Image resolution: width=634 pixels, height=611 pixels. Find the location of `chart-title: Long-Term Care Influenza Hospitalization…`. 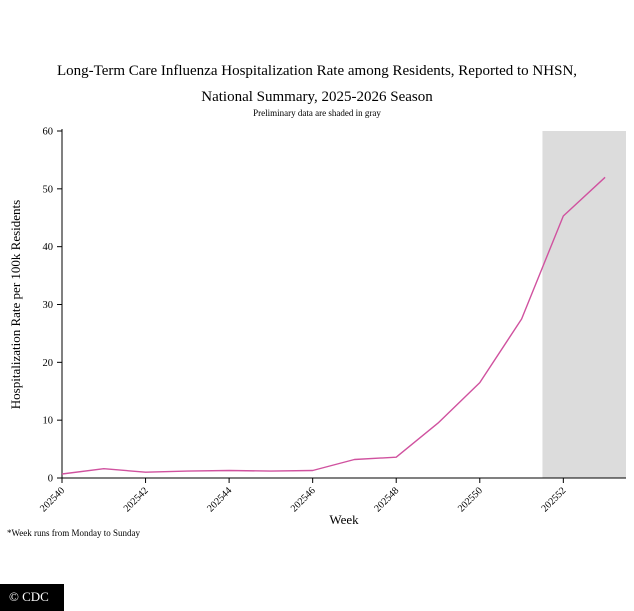

chart-title: Long-Term Care Influenza Hospitalization… is located at coordinates (317, 84).